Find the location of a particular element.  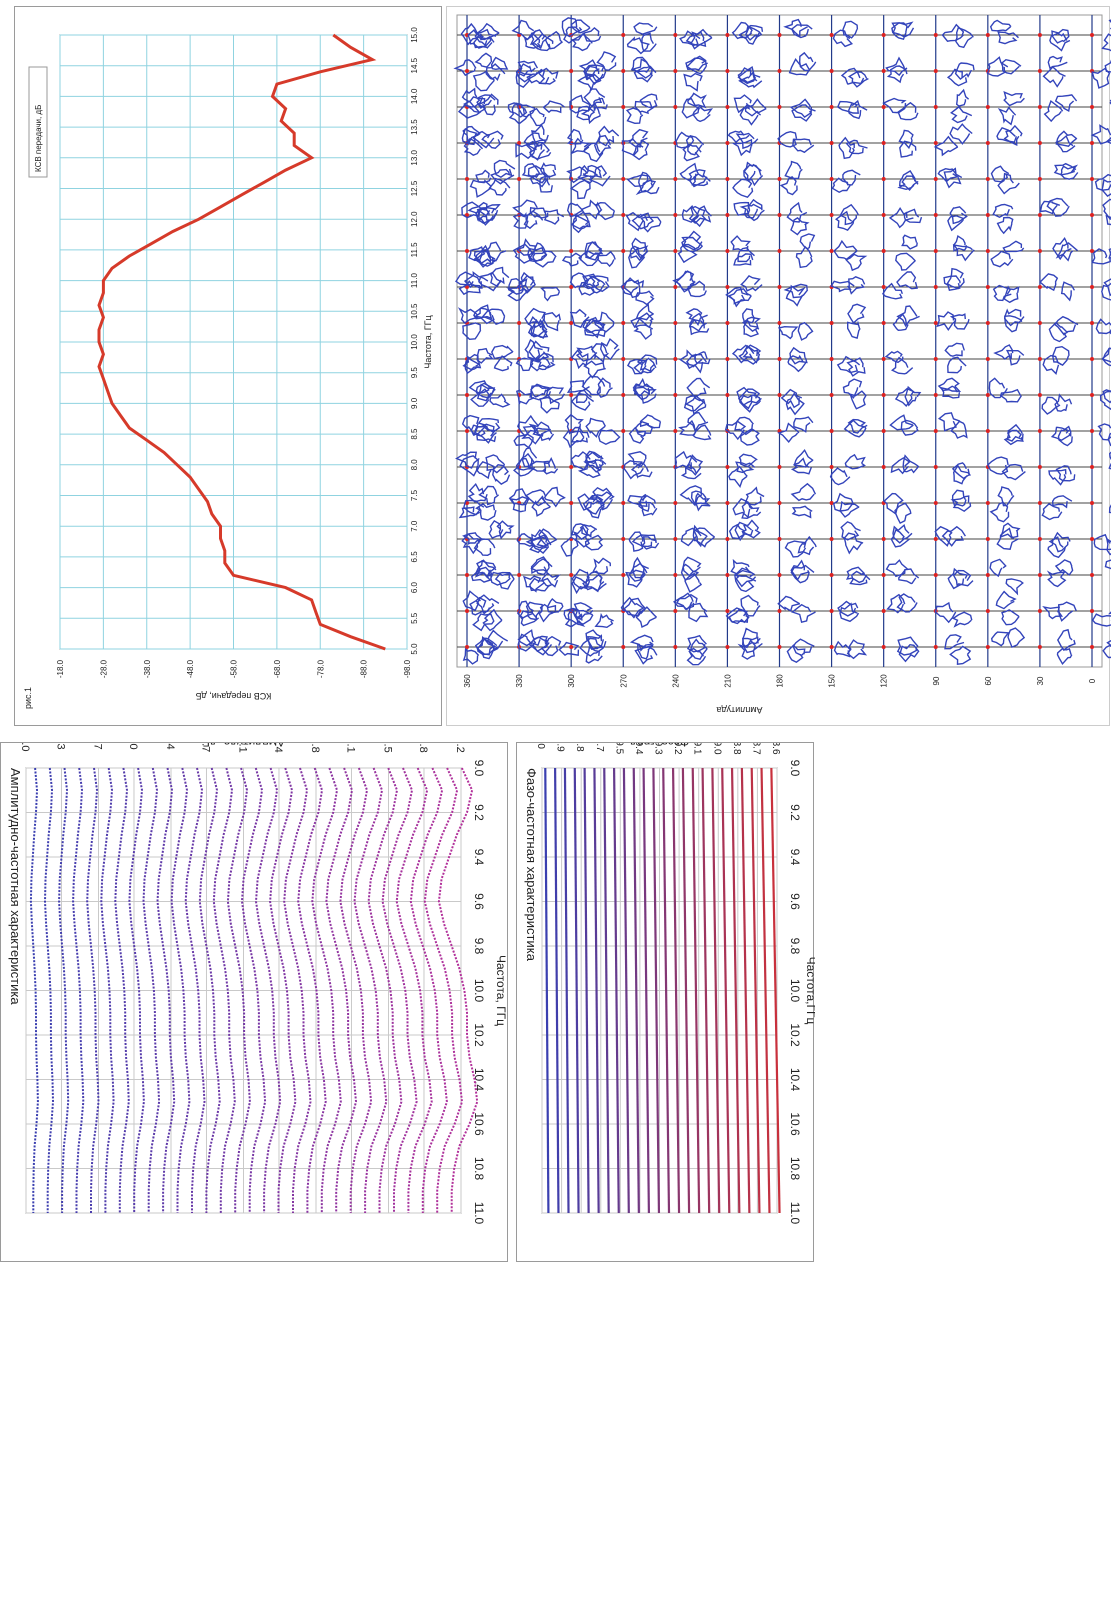

y-tick-group: 120 is located at coordinates (884, 681).